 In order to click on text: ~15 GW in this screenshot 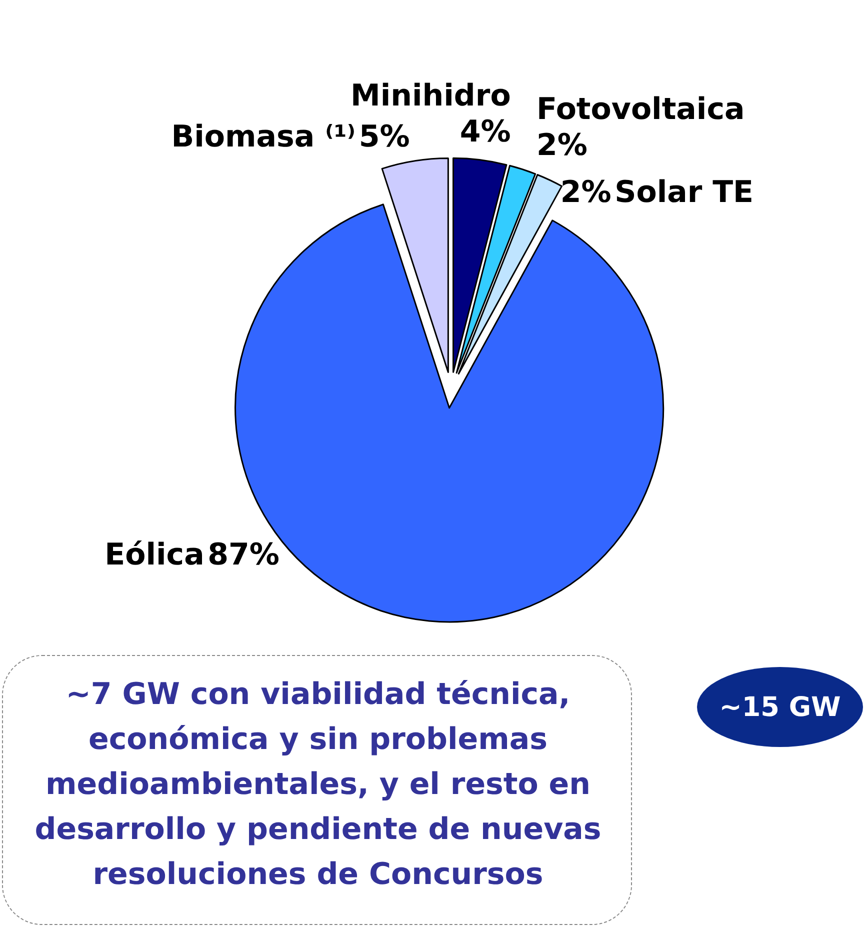, I will do `click(780, 707)`.